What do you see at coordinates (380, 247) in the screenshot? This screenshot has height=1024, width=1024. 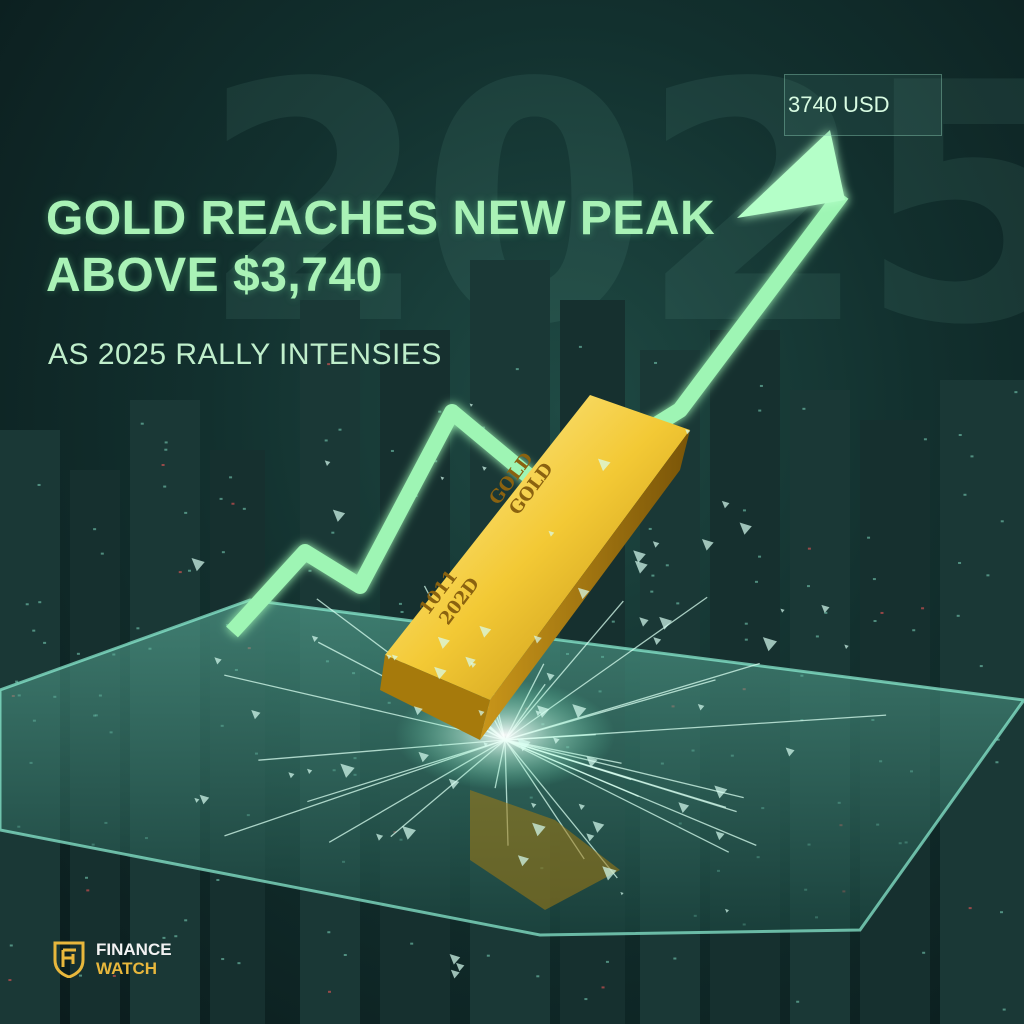 I see `headline: GOLD REACHES NEW PEAK ABOVE $3,740` at bounding box center [380, 247].